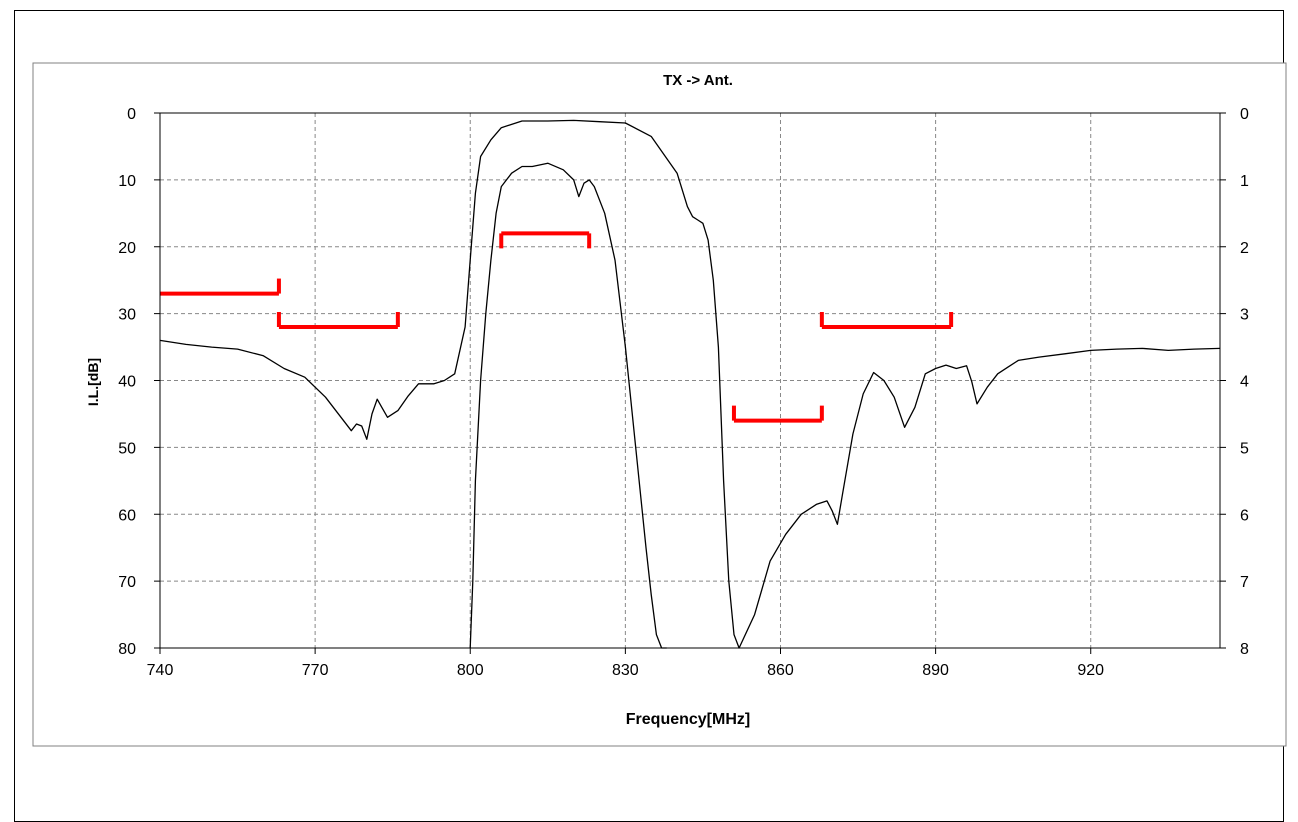  Describe the element at coordinates (127, 582) in the screenshot. I see `y-tick-label: 70` at that location.